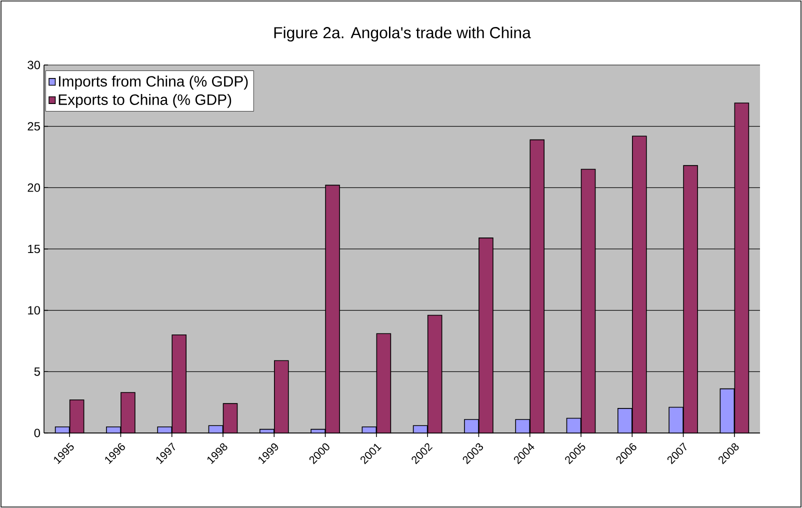 This screenshot has width=802, height=508. Describe the element at coordinates (34, 187) in the screenshot. I see `y-tick-label: 20` at that location.